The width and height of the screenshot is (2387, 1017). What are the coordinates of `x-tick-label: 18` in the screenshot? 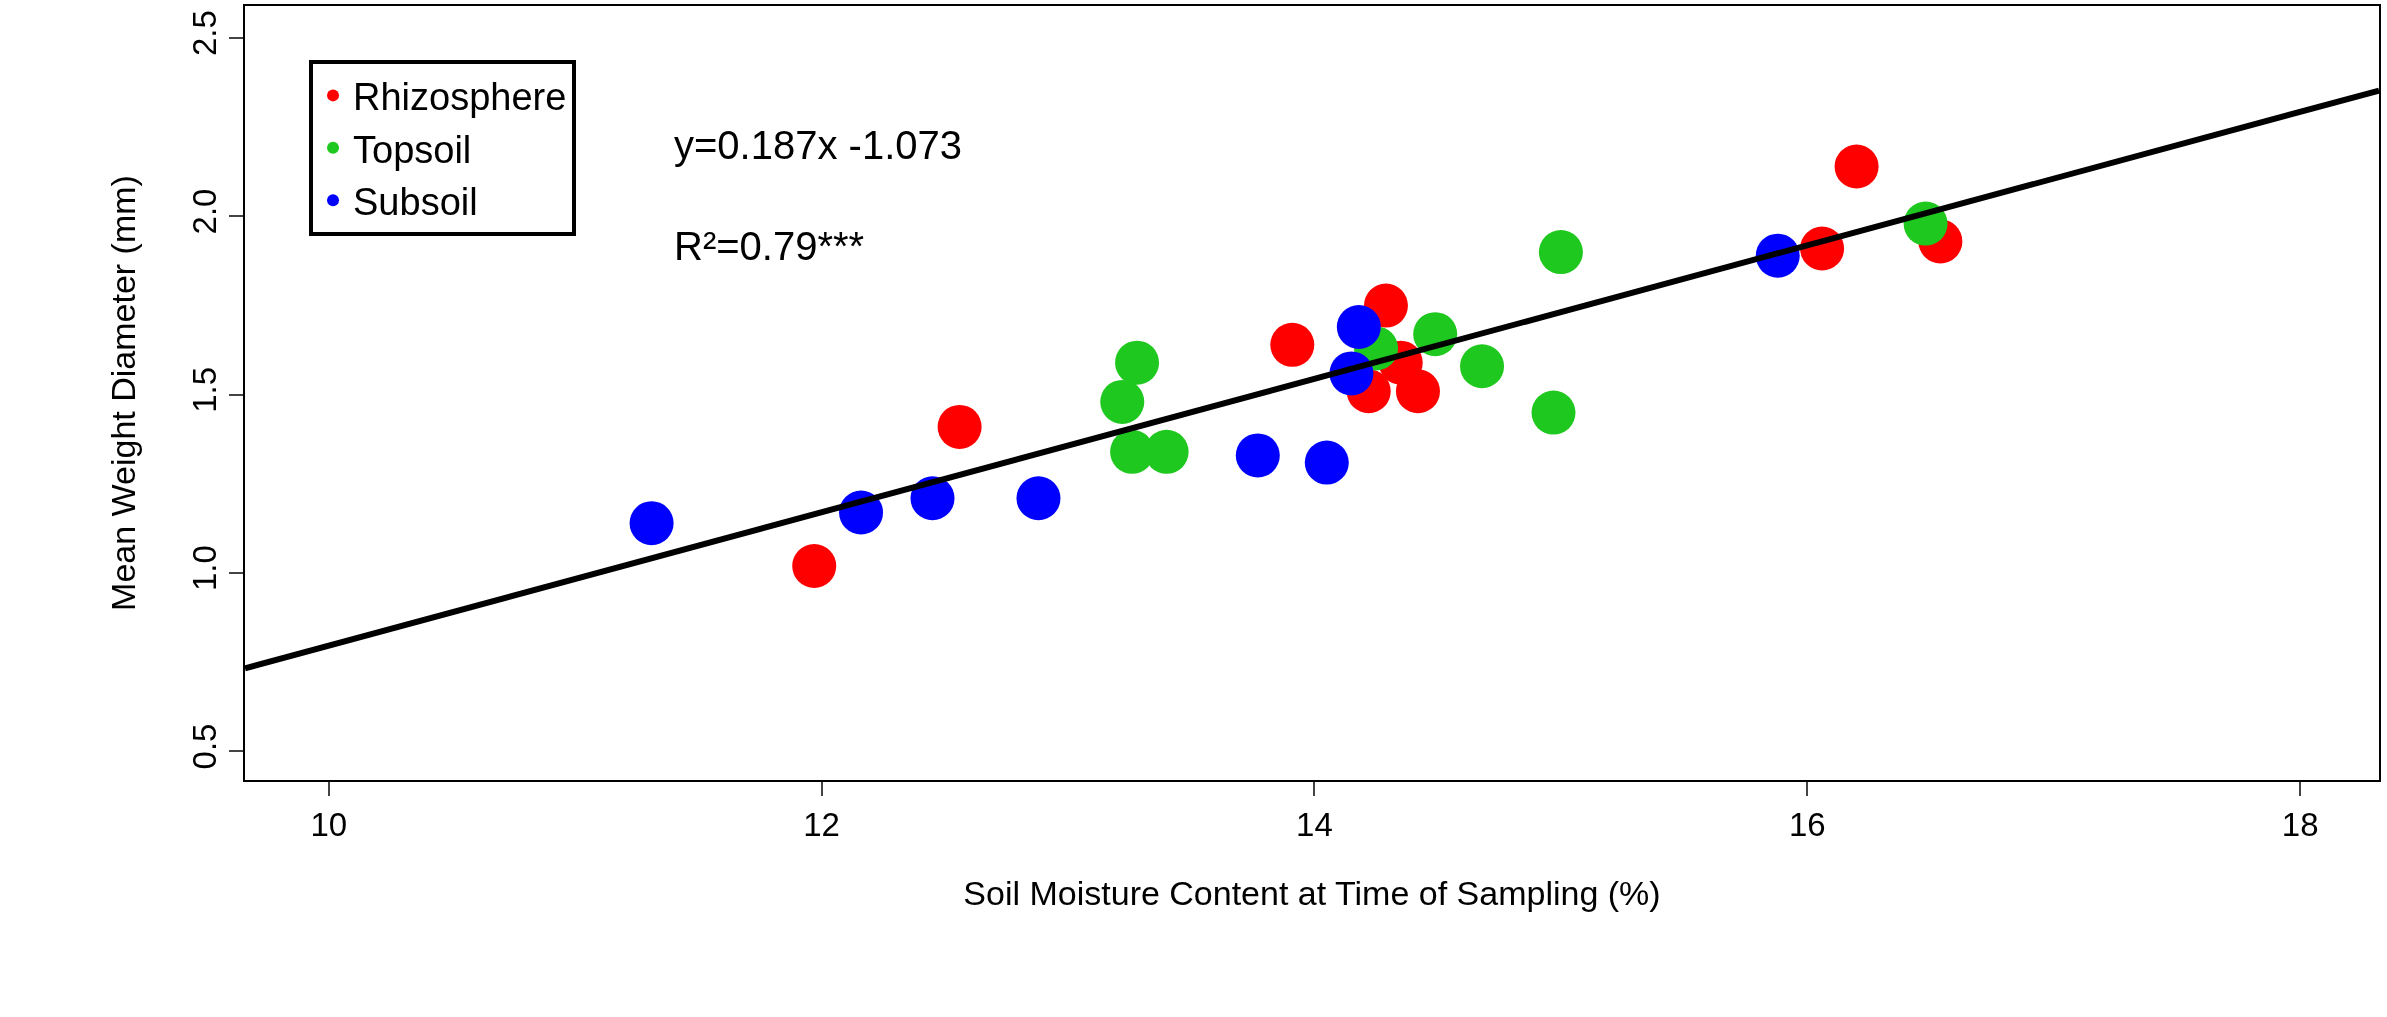 It's located at (2300, 824).